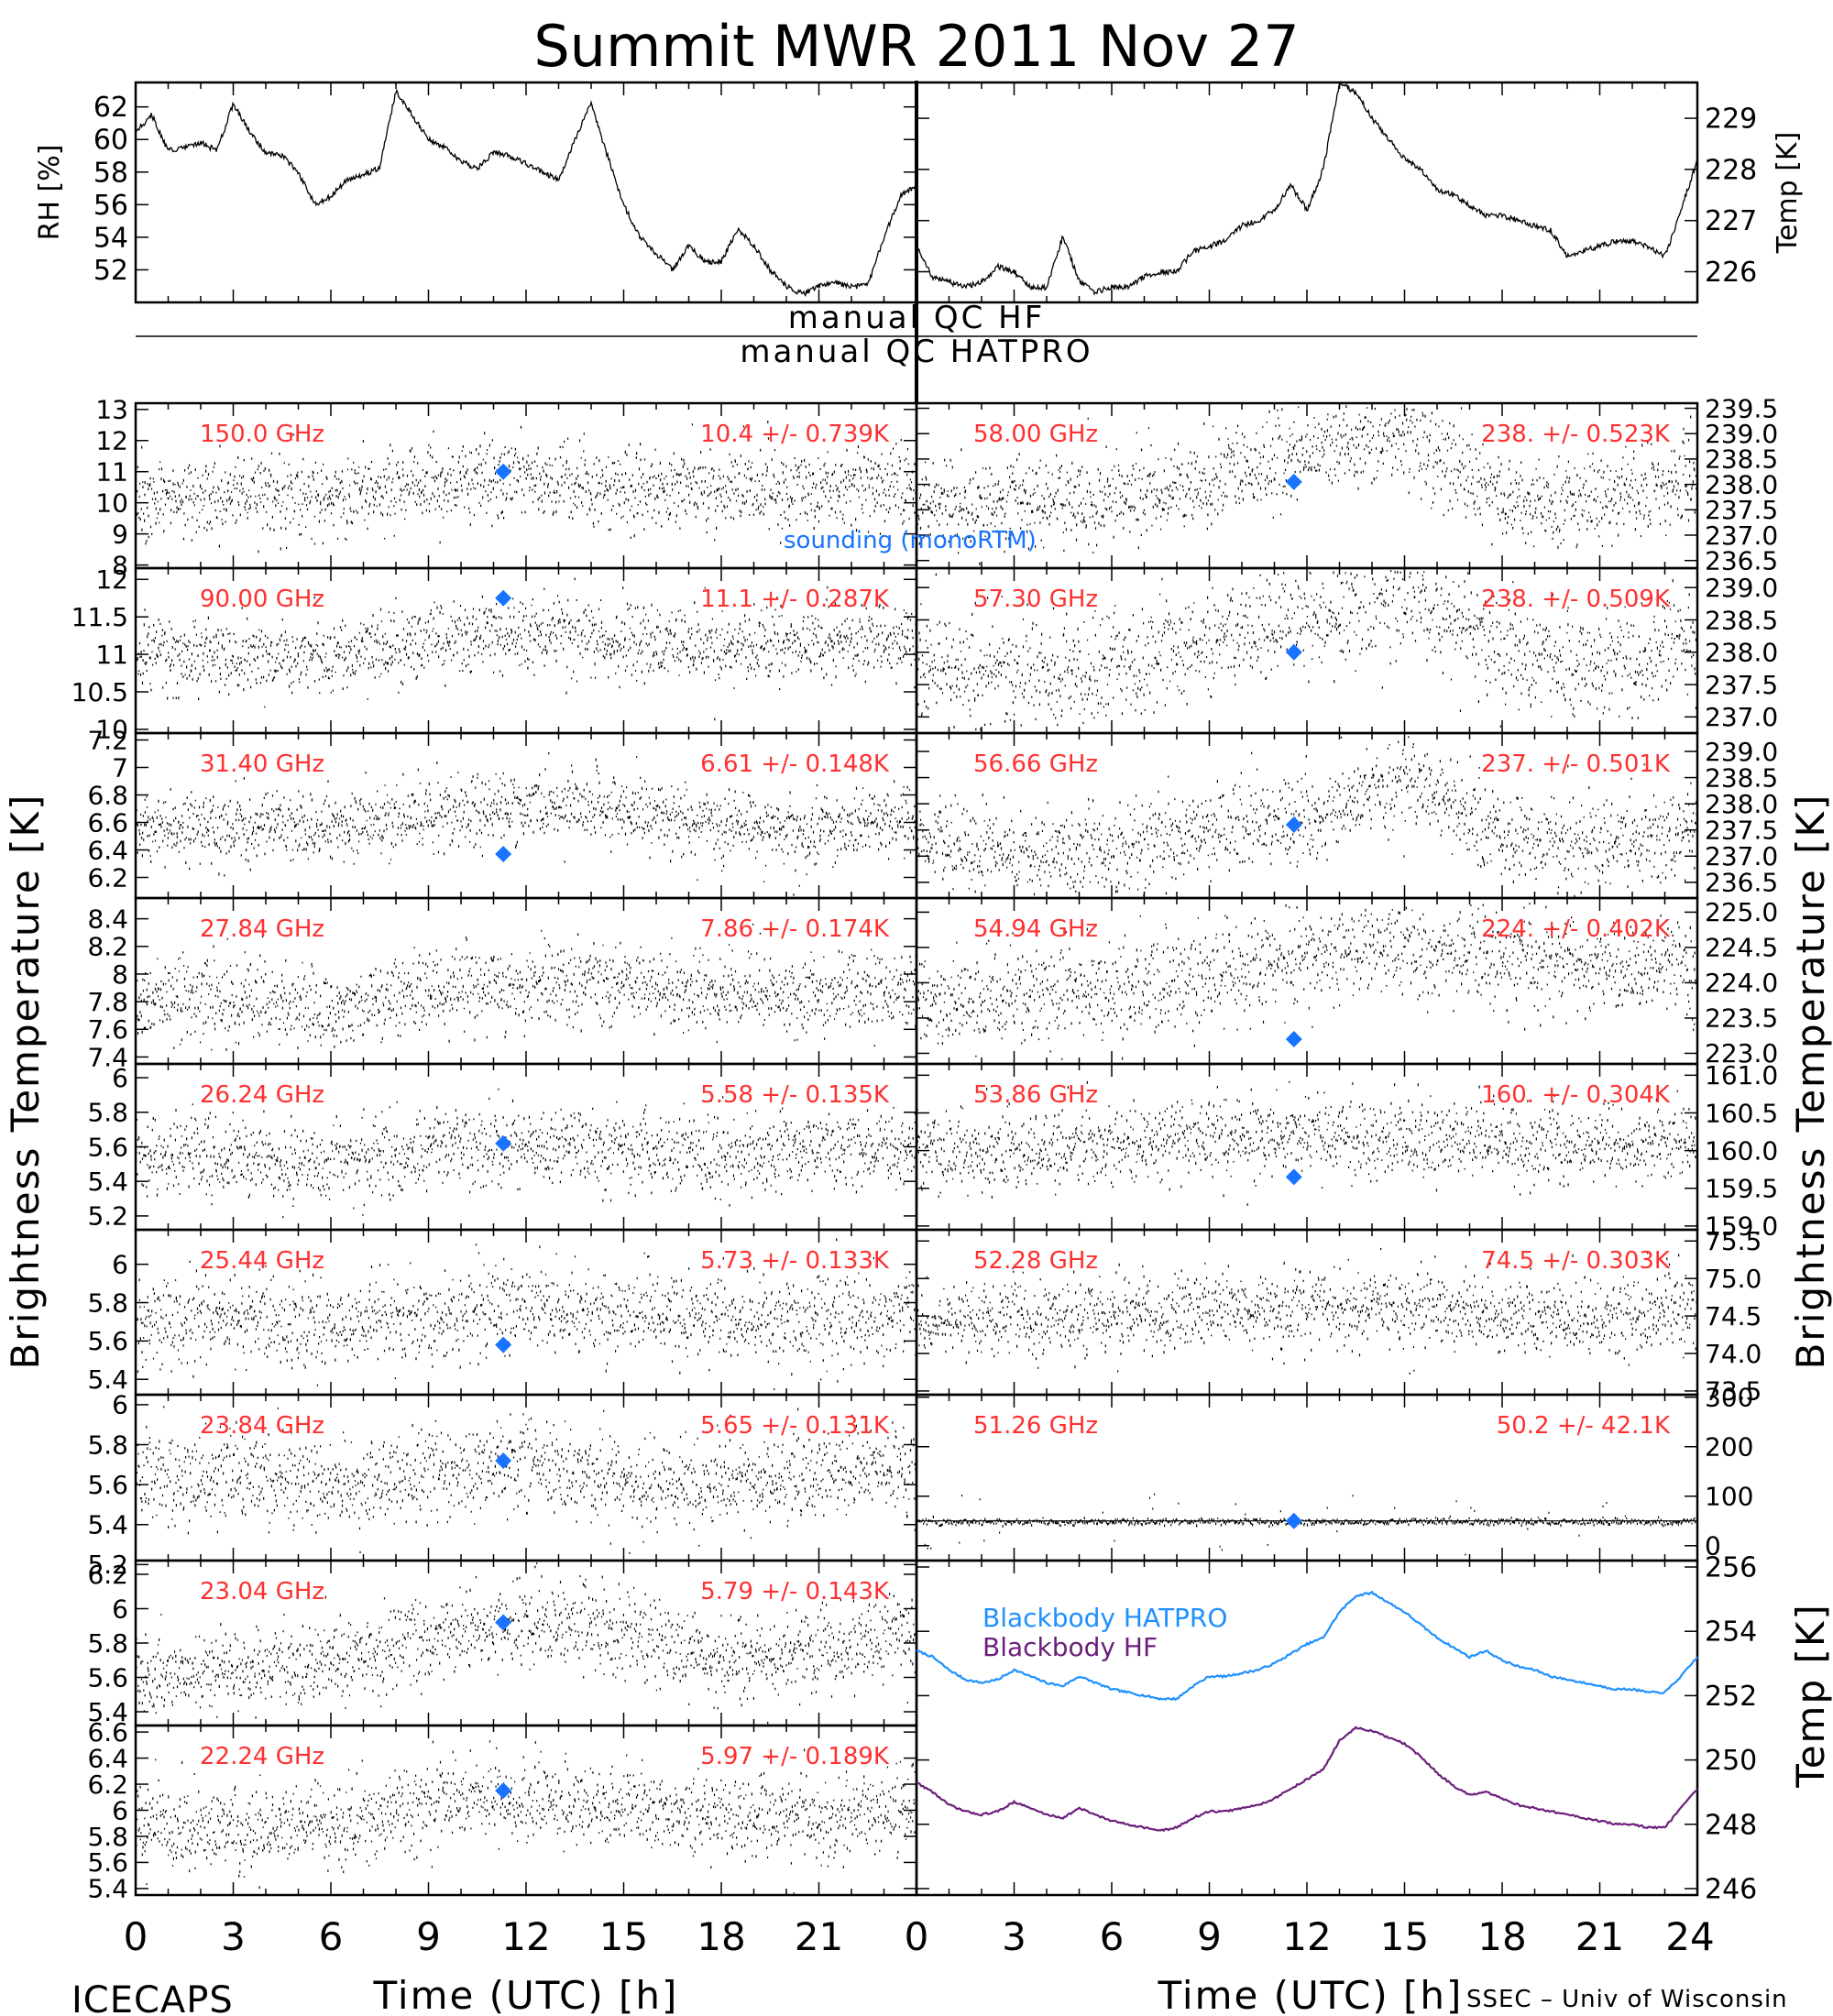 The height and width of the screenshot is (2016, 1833). I want to click on blackbody-panel-y-tick-label: 246, so click(1731, 1889).